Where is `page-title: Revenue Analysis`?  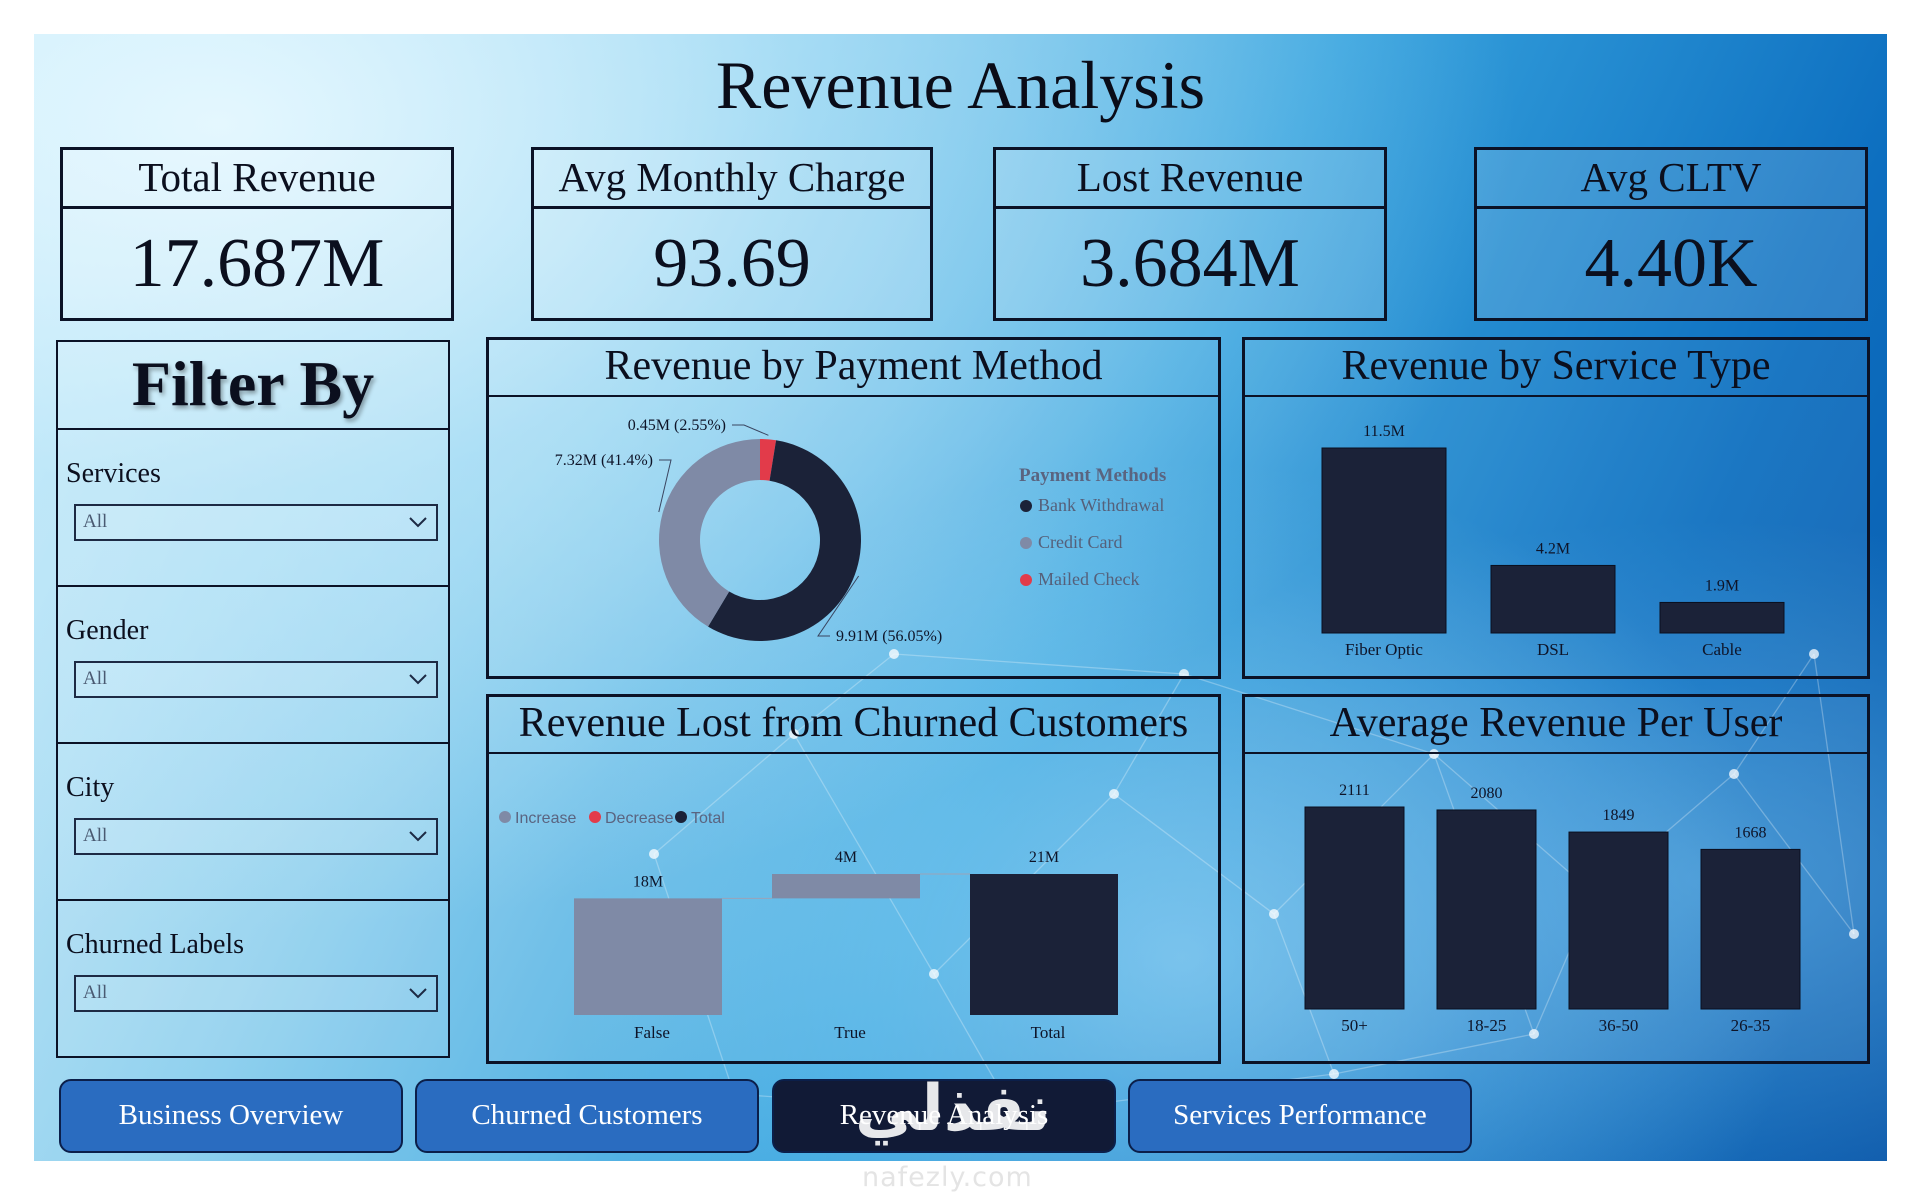 page-title: Revenue Analysis is located at coordinates (960, 85).